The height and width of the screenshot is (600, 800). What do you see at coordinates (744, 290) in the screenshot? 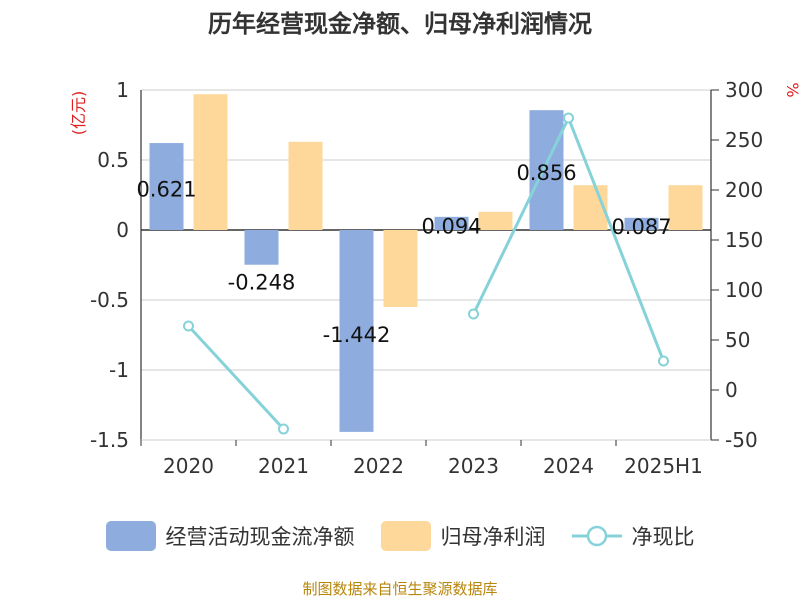
I see `right-tick-label: 100` at bounding box center [744, 290].